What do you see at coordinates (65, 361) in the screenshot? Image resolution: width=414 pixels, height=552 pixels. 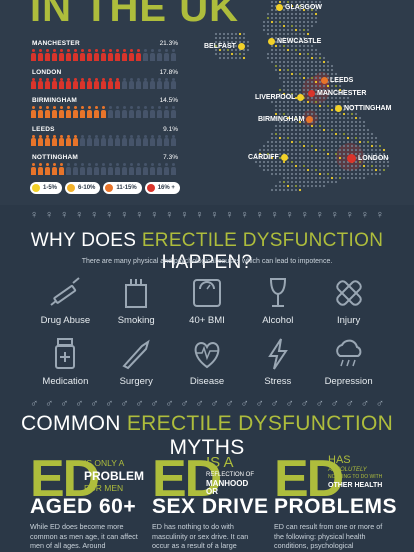 I see `cause-item: Medication` at bounding box center [65, 361].